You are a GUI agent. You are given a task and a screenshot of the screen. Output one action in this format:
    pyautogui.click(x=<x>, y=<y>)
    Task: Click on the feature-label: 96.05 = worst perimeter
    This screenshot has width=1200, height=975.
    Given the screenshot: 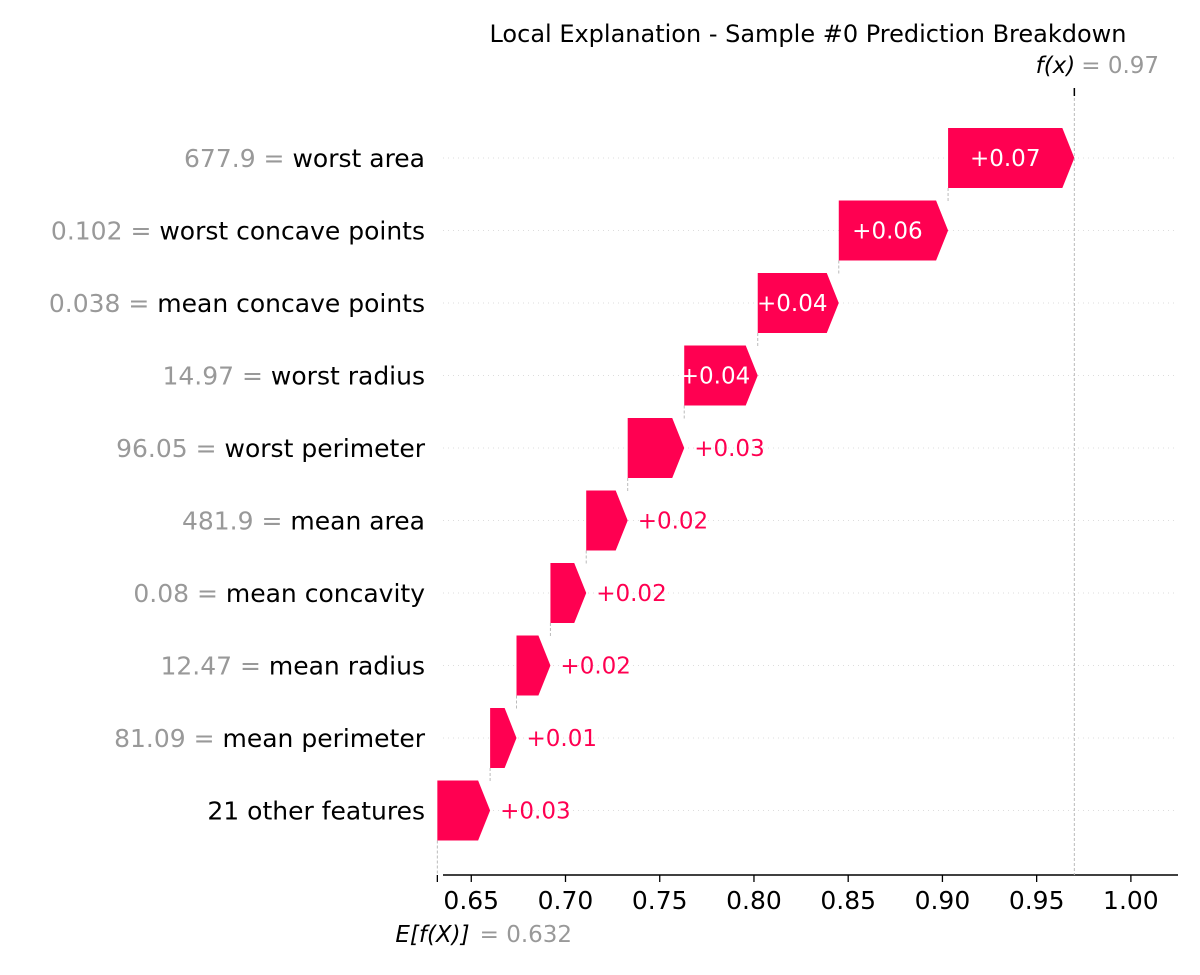 What is the action you would take?
    pyautogui.click(x=271, y=448)
    